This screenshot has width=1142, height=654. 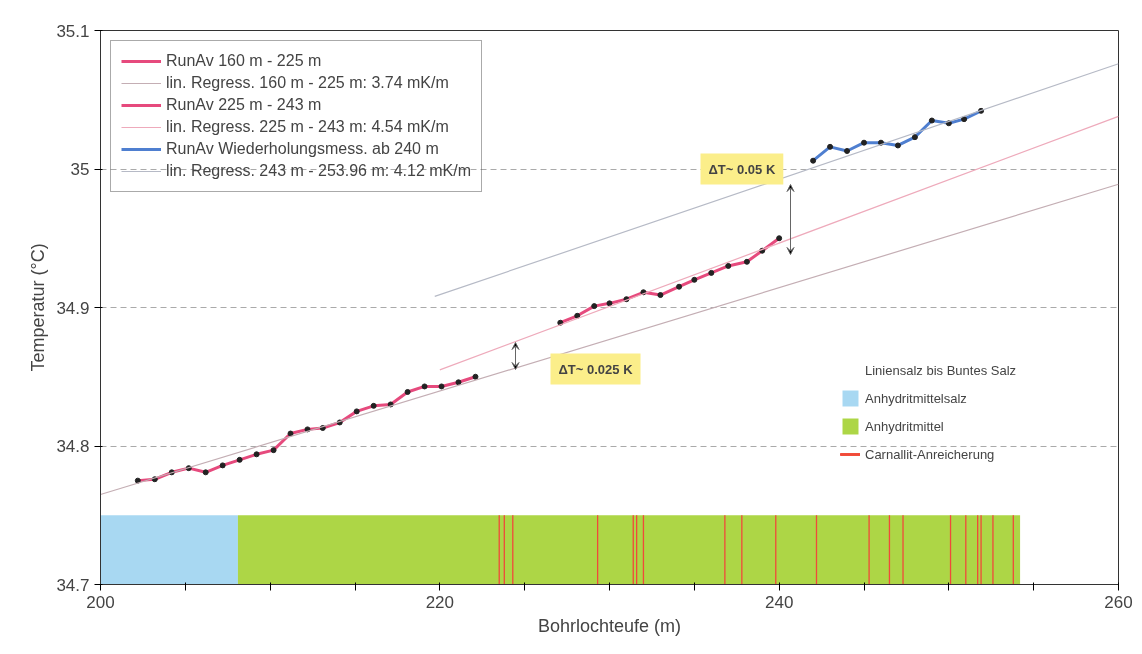 What do you see at coordinates (73, 308) in the screenshot?
I see `y-tick-label: 34.9` at bounding box center [73, 308].